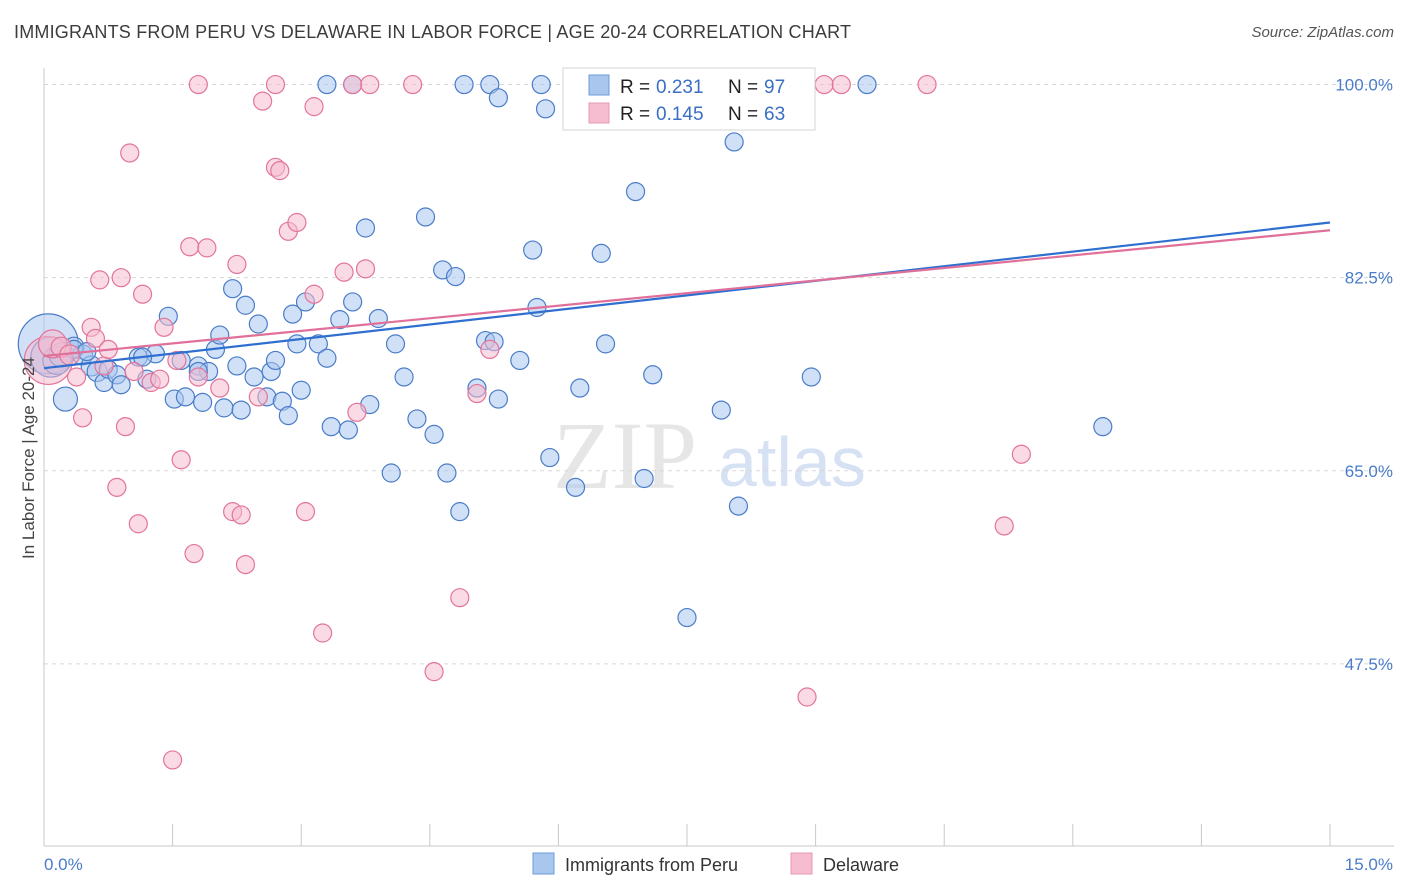 Image resolution: width=1406 pixels, height=892 pixels. What do you see at coordinates (792, 462) in the screenshot?
I see `watermark-atlas: atlas` at bounding box center [792, 462].